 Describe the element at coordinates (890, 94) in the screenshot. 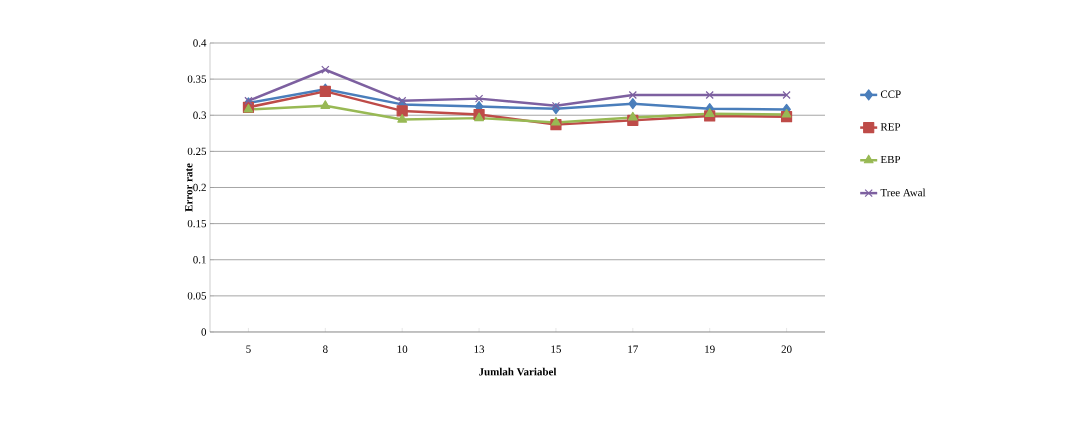

I see `legend-label: CCP` at that location.